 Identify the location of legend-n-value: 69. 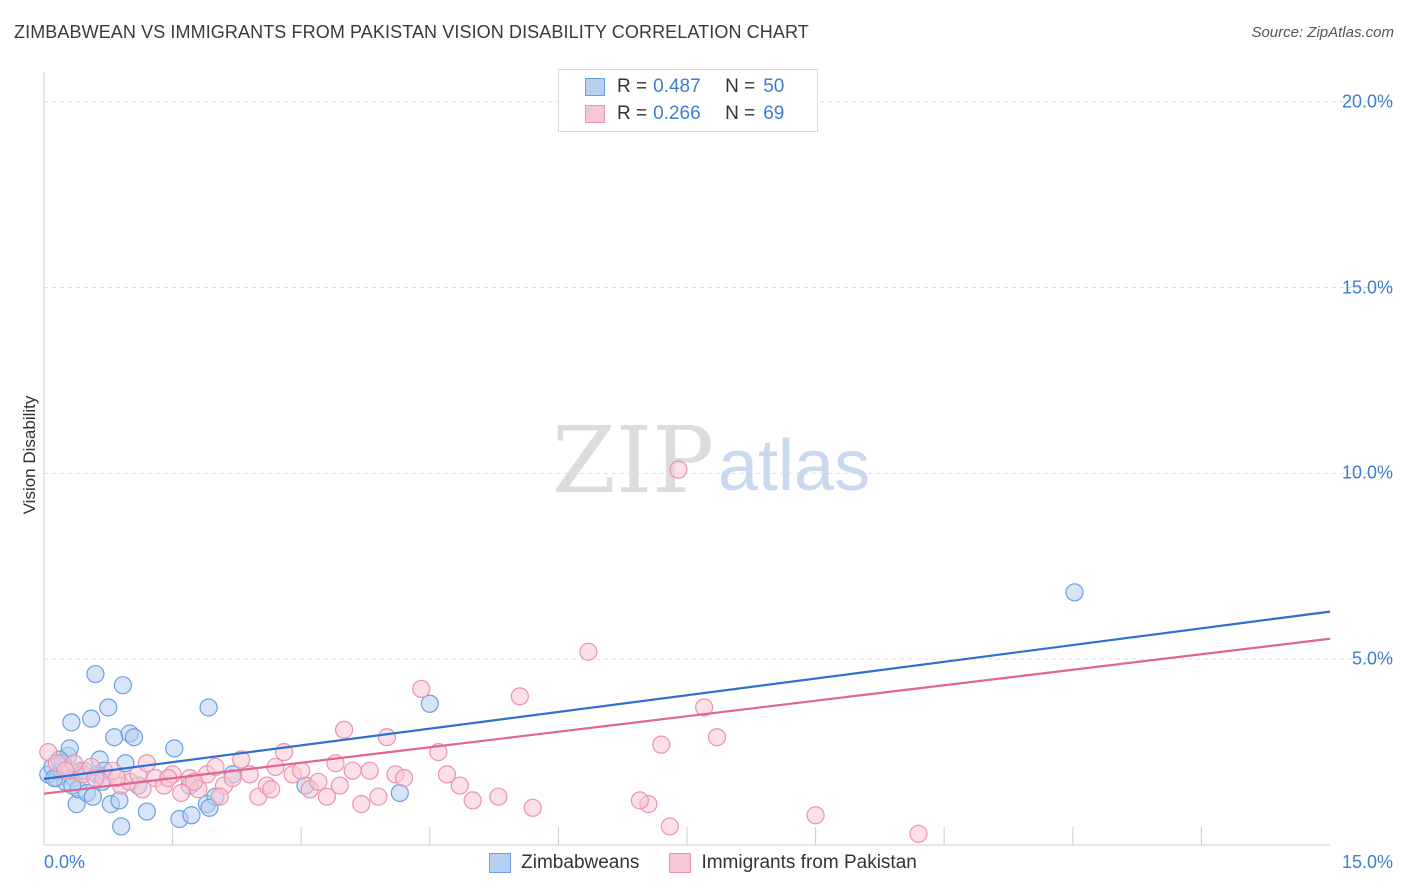
(774, 113).